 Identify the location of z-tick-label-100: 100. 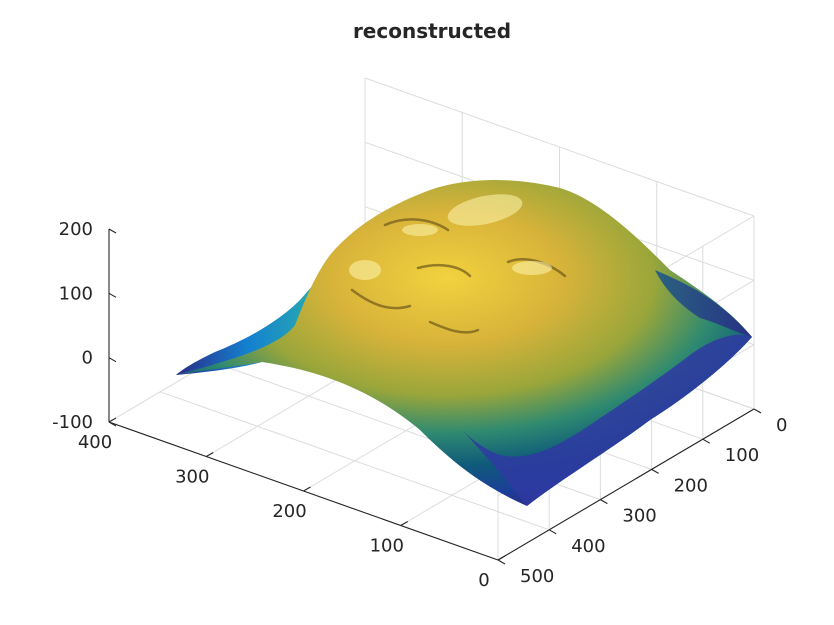
(76, 293).